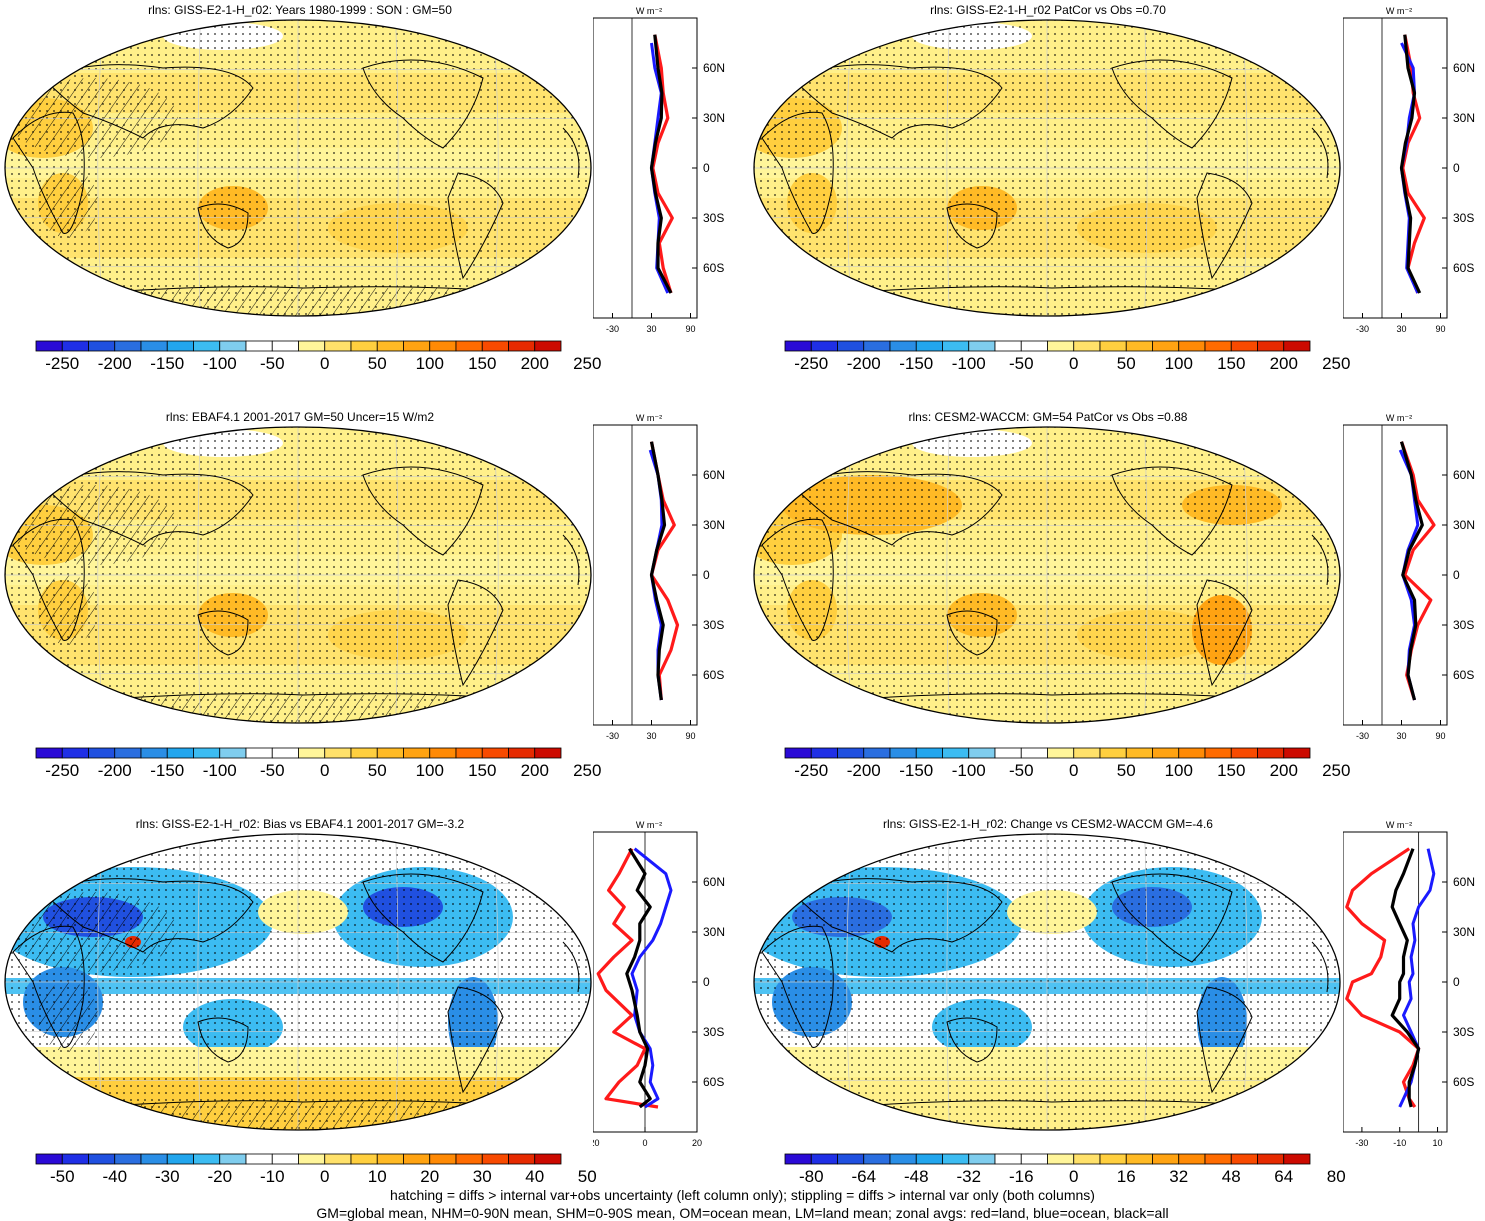 The height and width of the screenshot is (1221, 1485). I want to click on colorbar-tick-label: -10, so click(272, 1176).